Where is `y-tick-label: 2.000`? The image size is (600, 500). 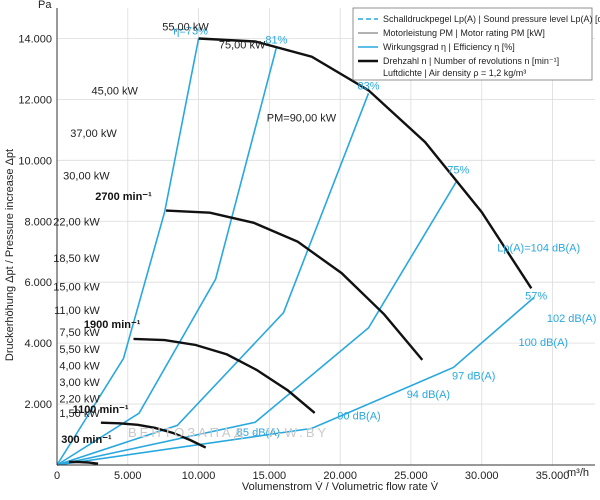
y-tick-label: 2.000 is located at coordinates (38, 405).